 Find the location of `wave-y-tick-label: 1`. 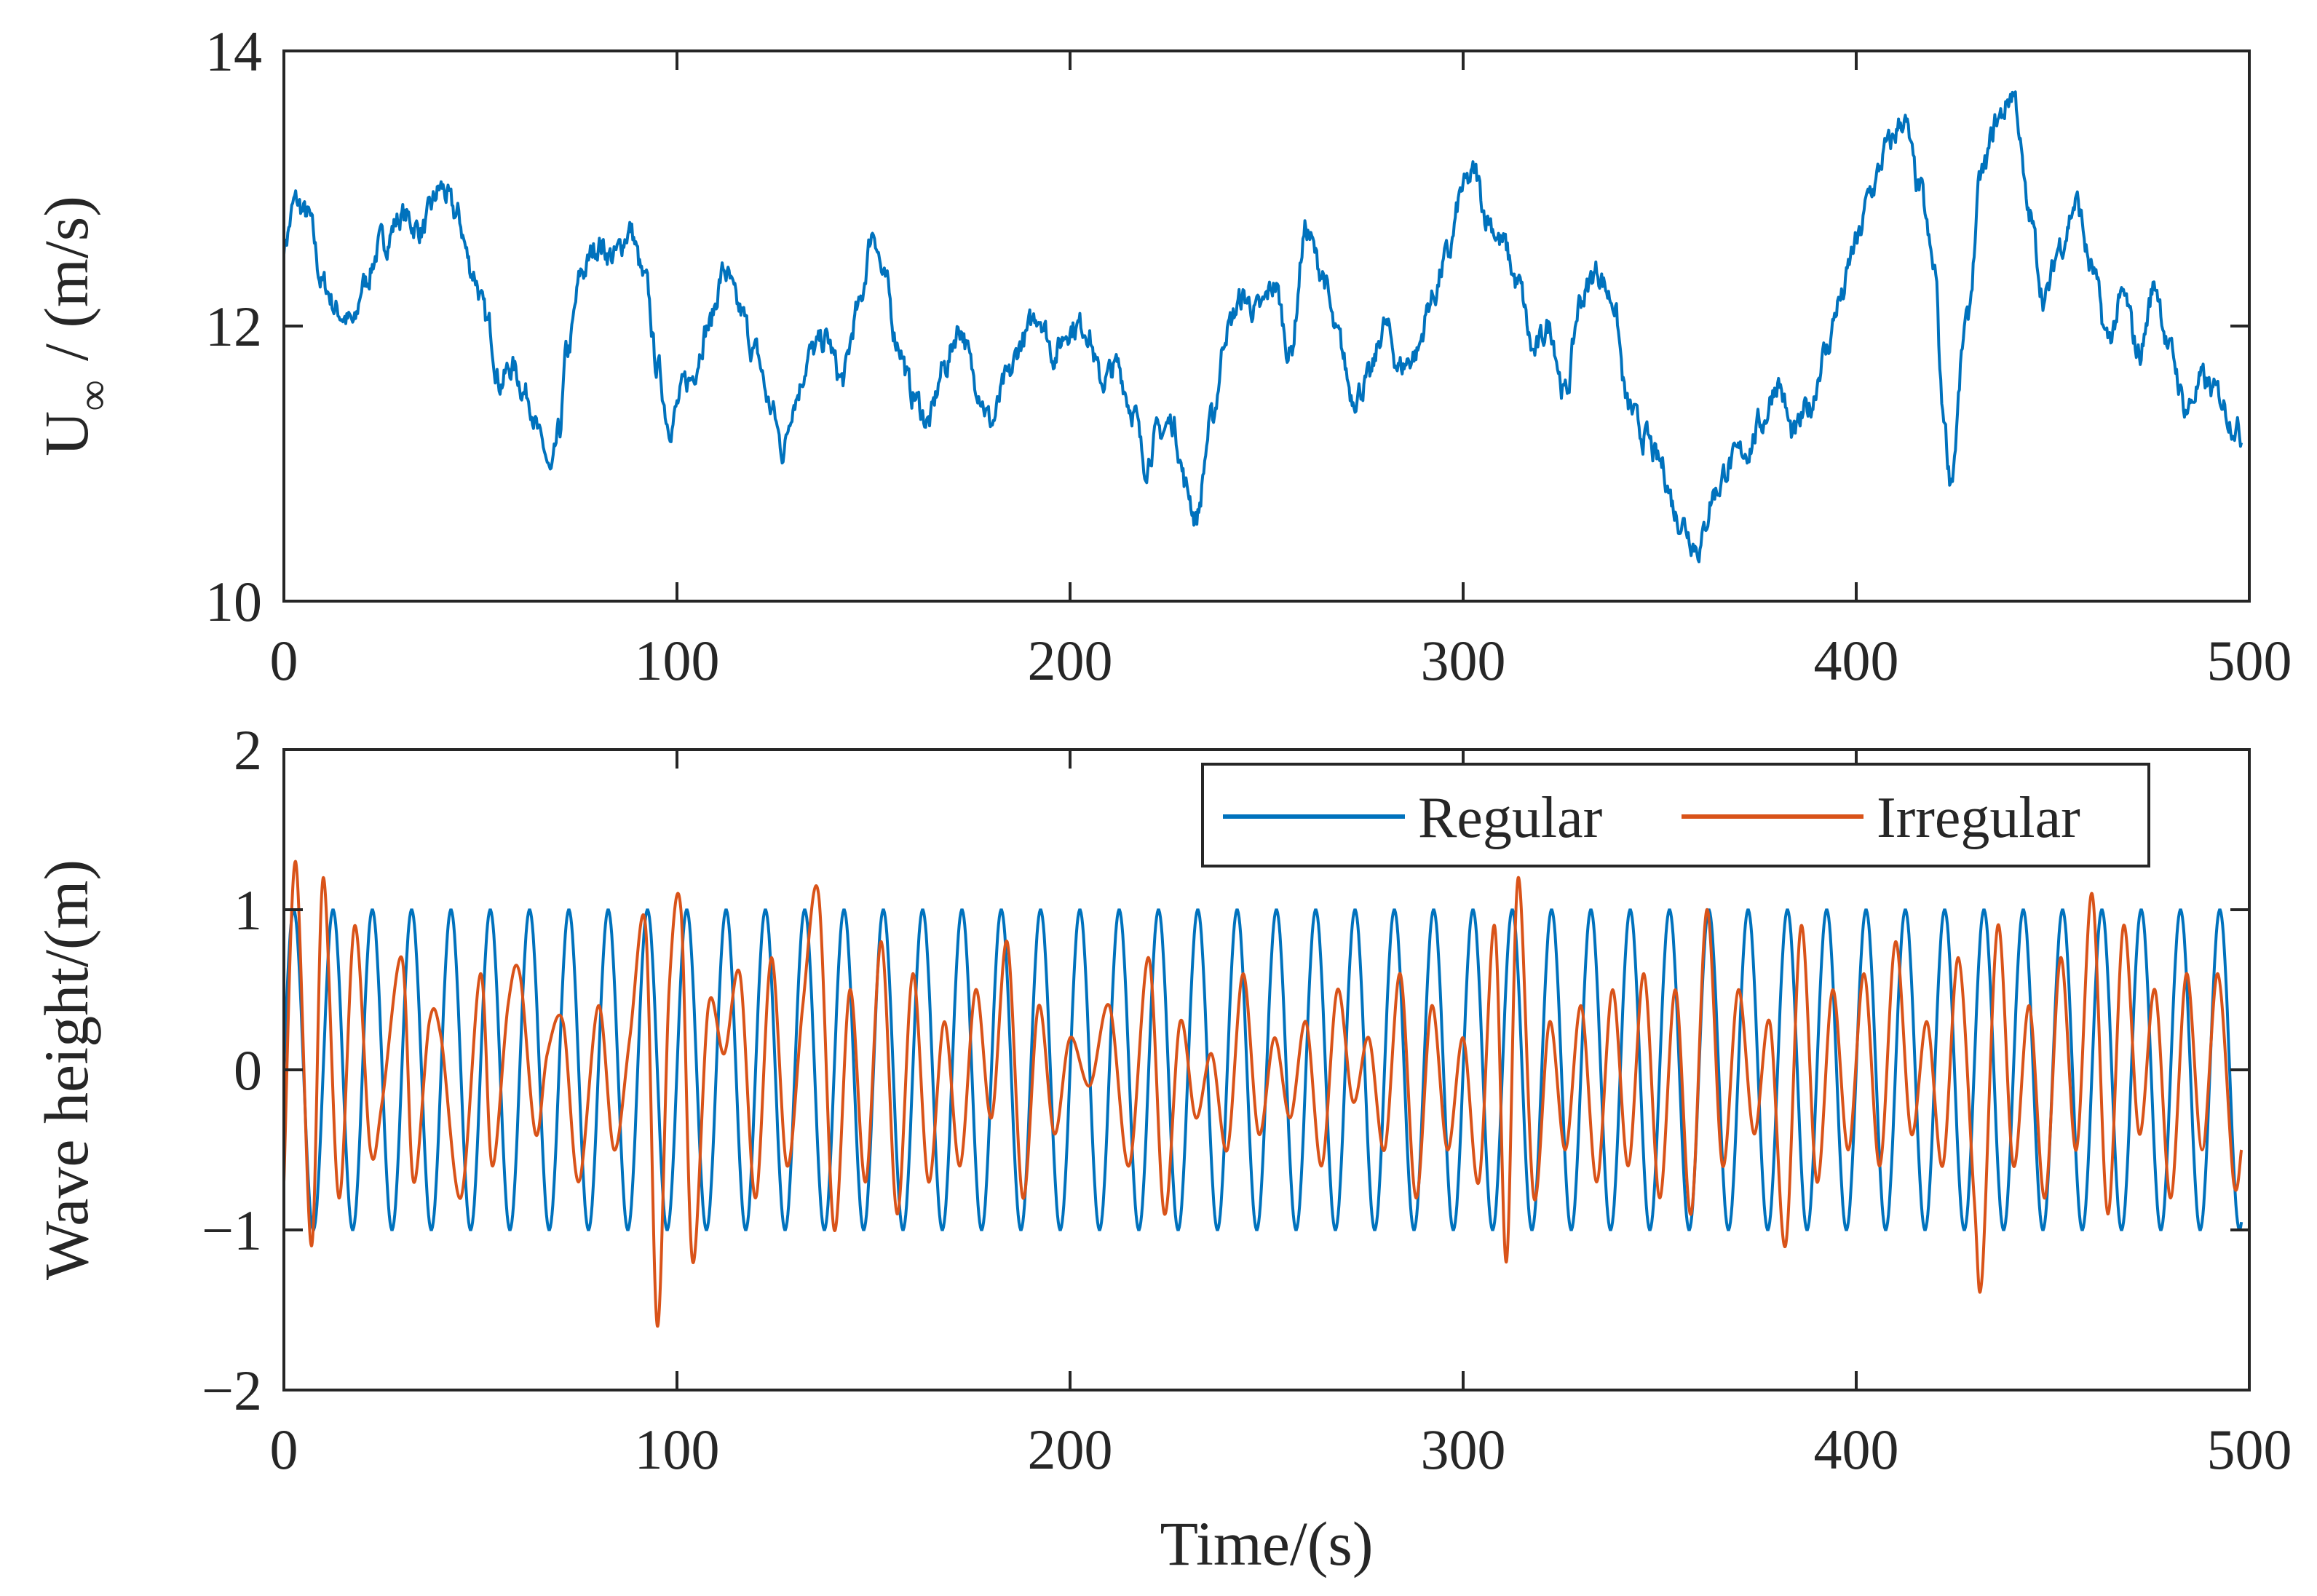

wave-y-tick-label: 1 is located at coordinates (248, 910).